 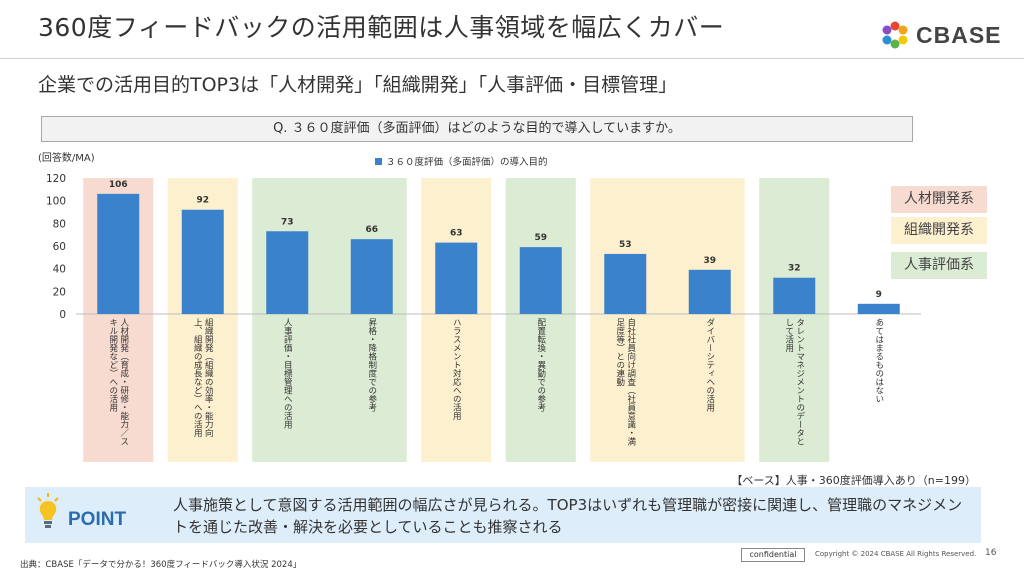 What do you see at coordinates (773, 555) in the screenshot?
I see `confidential-badge: confidential` at bounding box center [773, 555].